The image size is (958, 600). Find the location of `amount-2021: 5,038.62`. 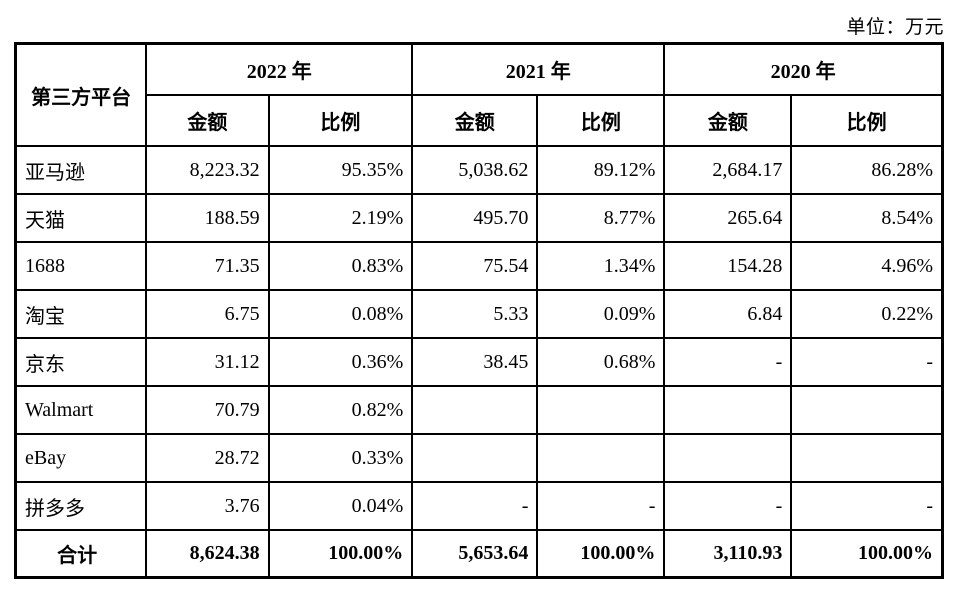

amount-2021: 5,038.62 is located at coordinates (475, 170).